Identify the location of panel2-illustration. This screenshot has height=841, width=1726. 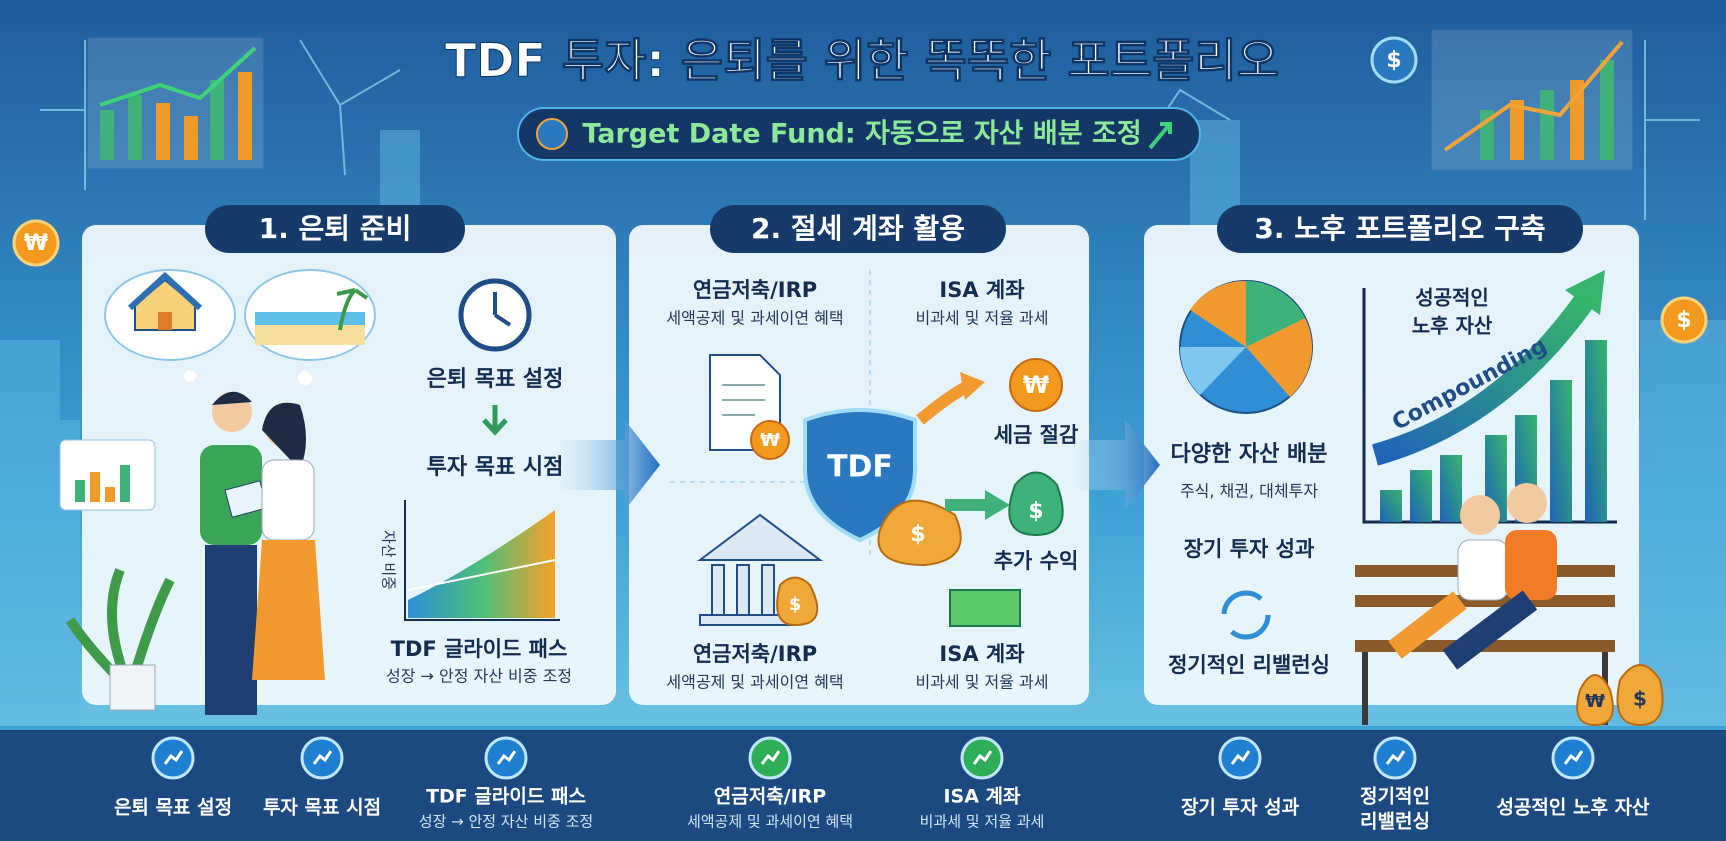
(867, 448).